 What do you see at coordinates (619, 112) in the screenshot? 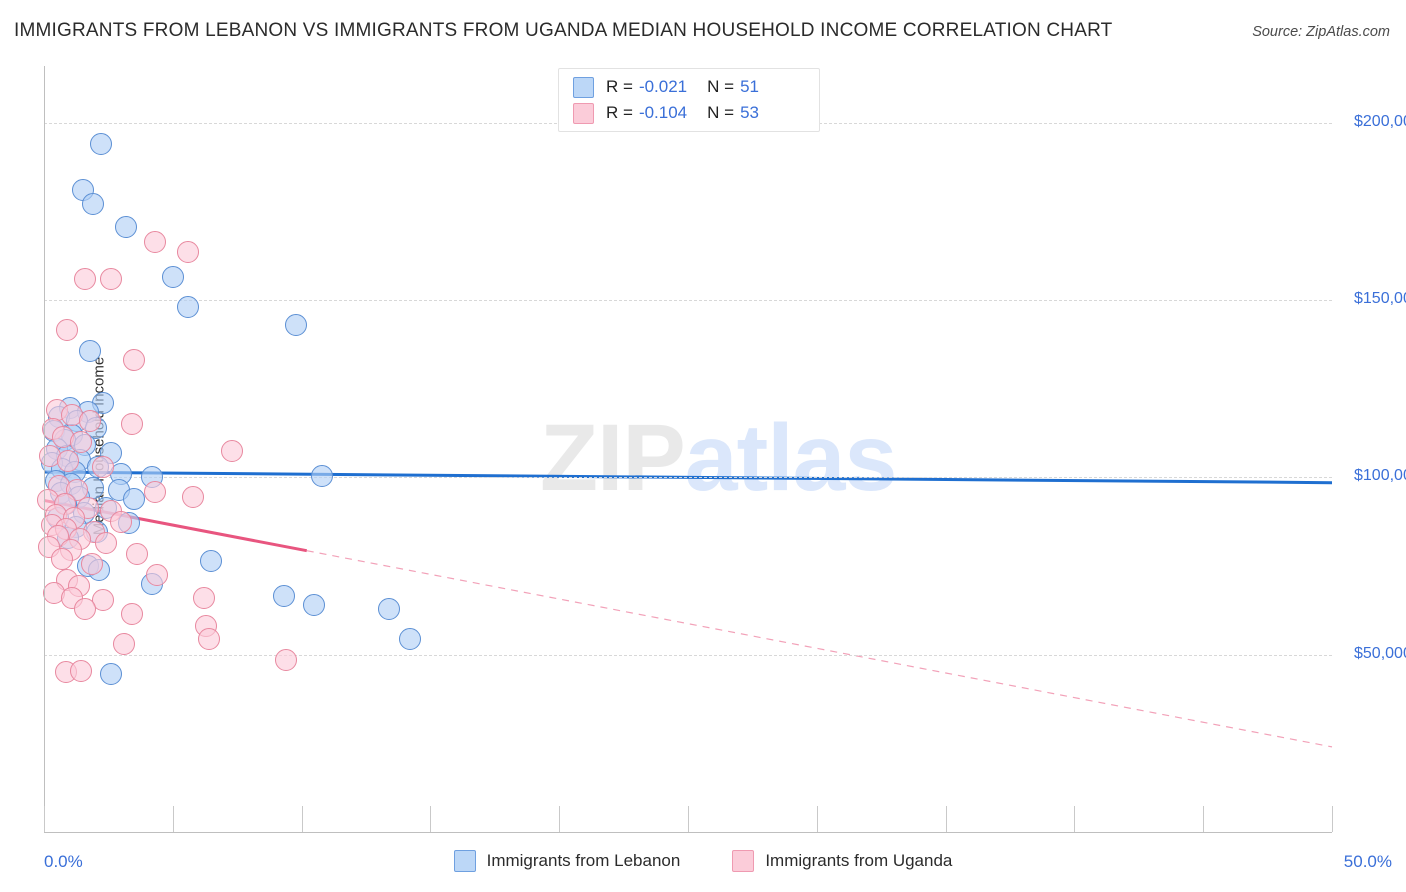
I see `r-label-uganda: R =` at bounding box center [619, 112].